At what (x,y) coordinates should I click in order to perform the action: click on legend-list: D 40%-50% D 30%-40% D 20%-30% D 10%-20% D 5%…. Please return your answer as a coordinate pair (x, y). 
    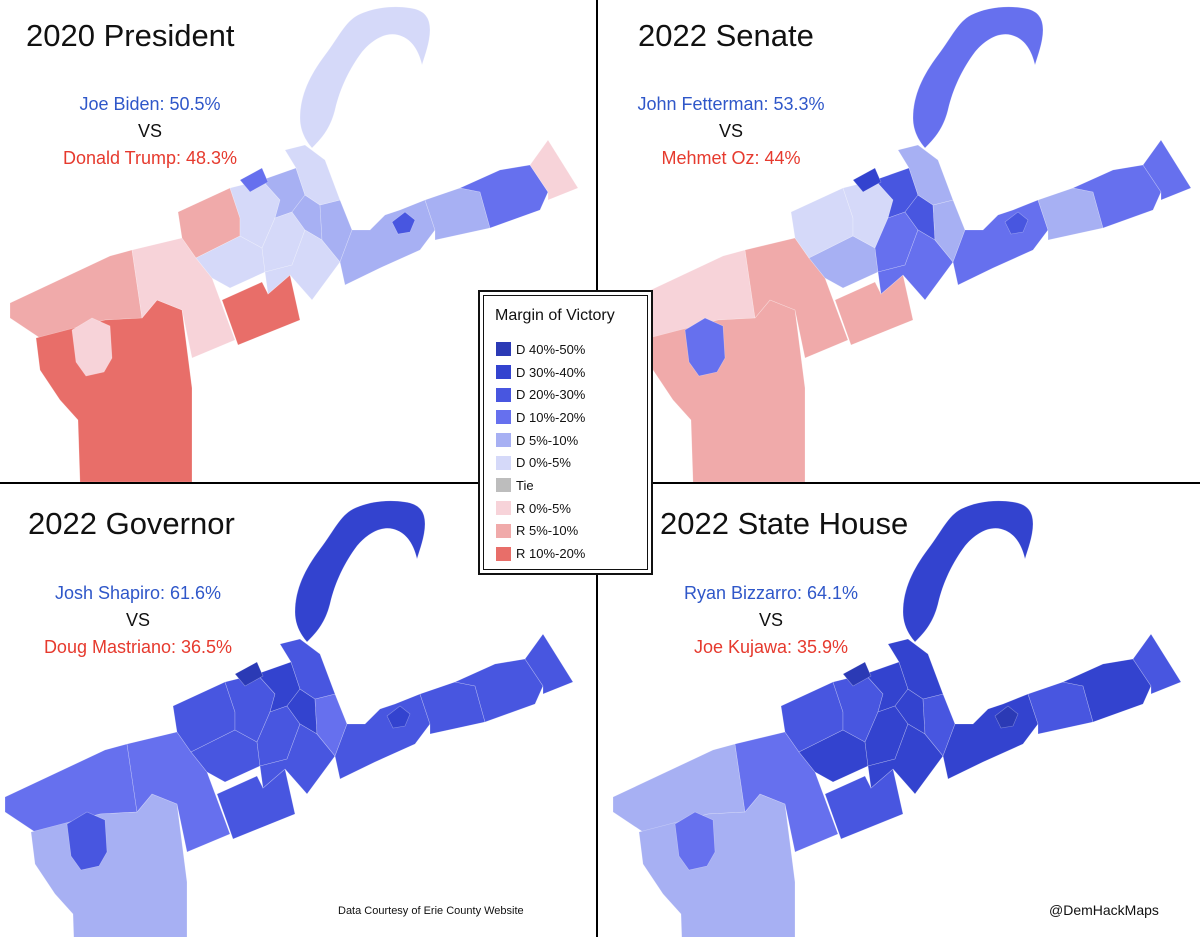
    Looking at the image, I should click on (540, 451).